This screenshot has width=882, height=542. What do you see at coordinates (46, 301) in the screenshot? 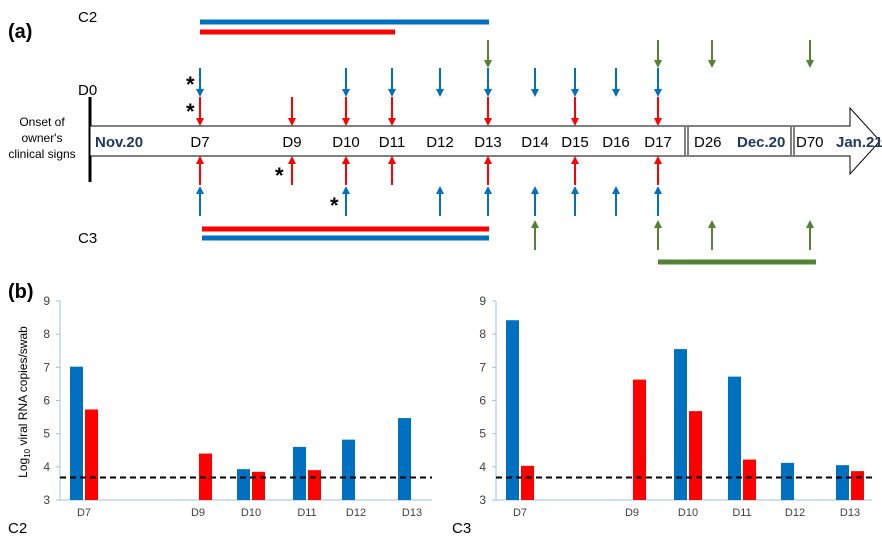
I see `chart-c2-ytick-label-9: 9` at bounding box center [46, 301].